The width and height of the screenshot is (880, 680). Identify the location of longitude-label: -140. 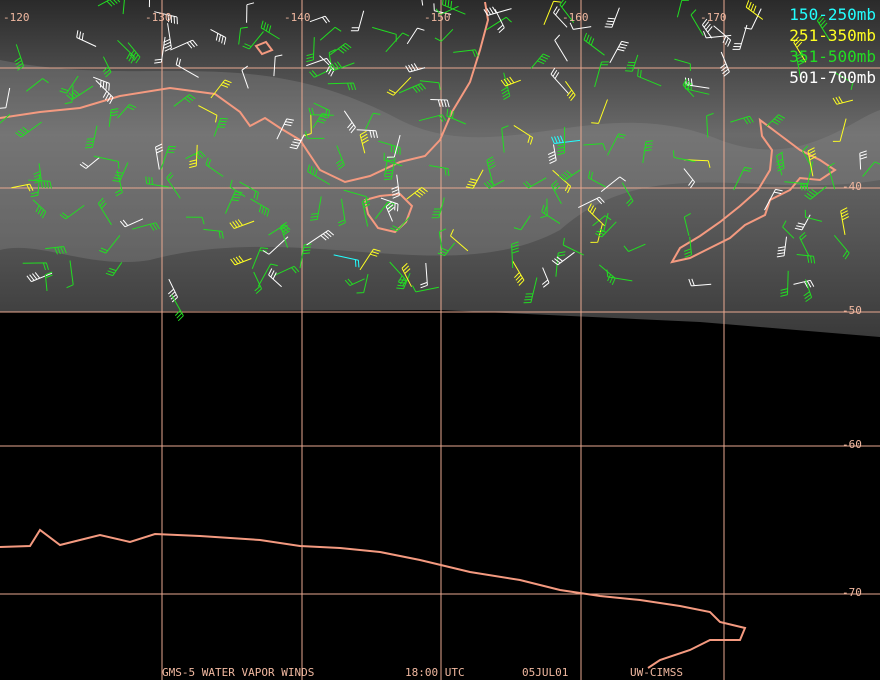
(297, 17).